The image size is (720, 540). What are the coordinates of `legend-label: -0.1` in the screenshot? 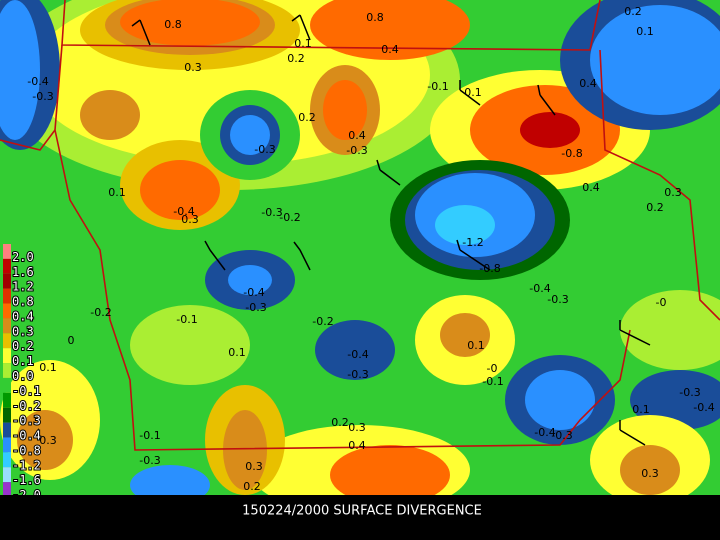 It's located at (26, 391).